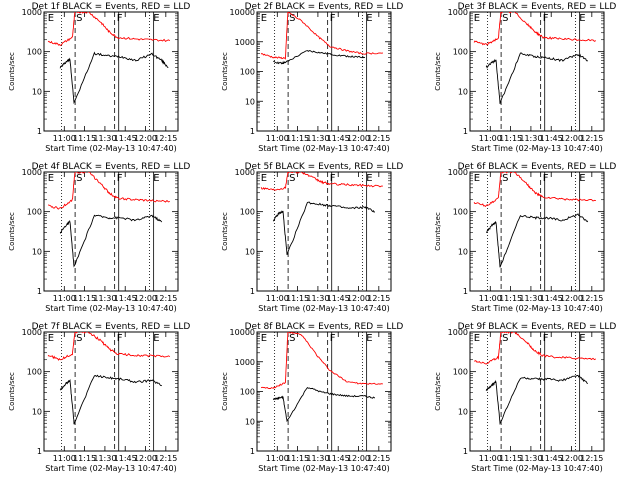  What do you see at coordinates (338, 138) in the screenshot?
I see `chart-2-x-tick-label: 11:45` at bounding box center [338, 138].